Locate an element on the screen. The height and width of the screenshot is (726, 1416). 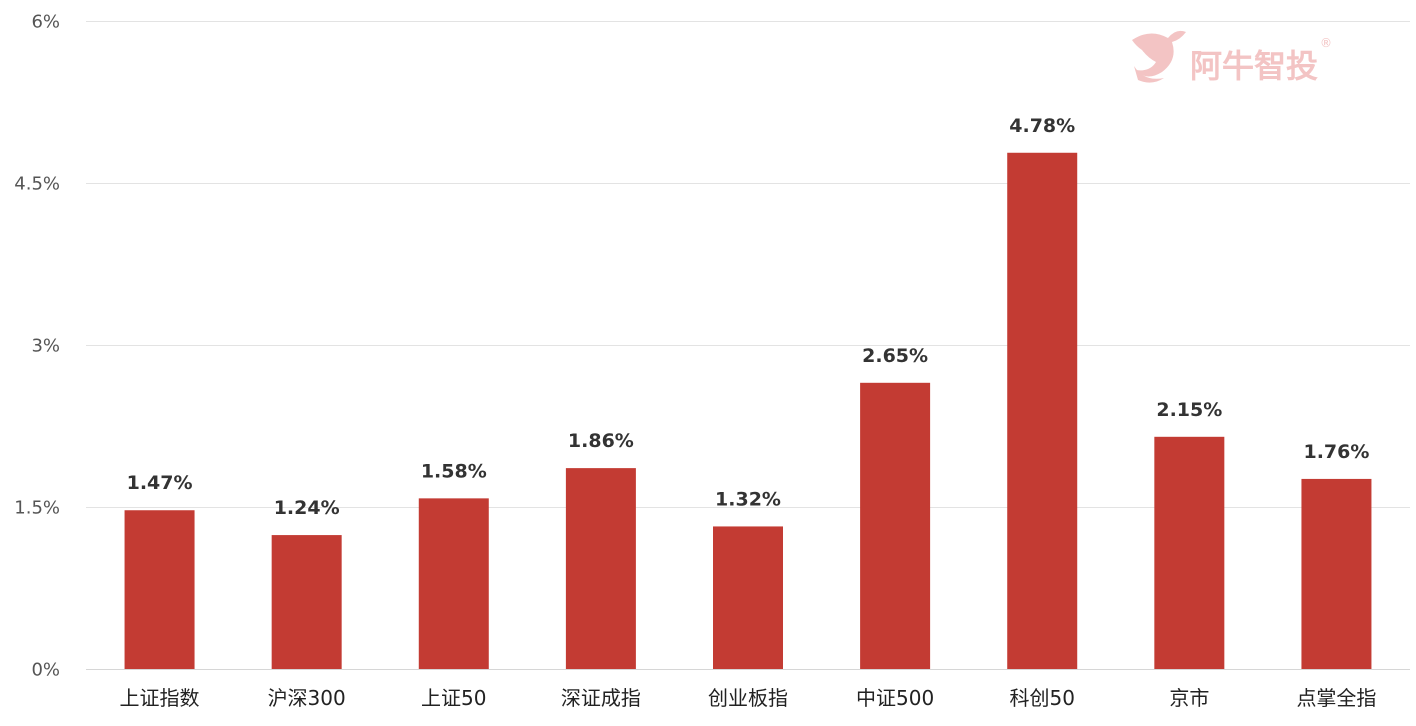
x-tick-label: 上证50 is located at coordinates (453, 698).